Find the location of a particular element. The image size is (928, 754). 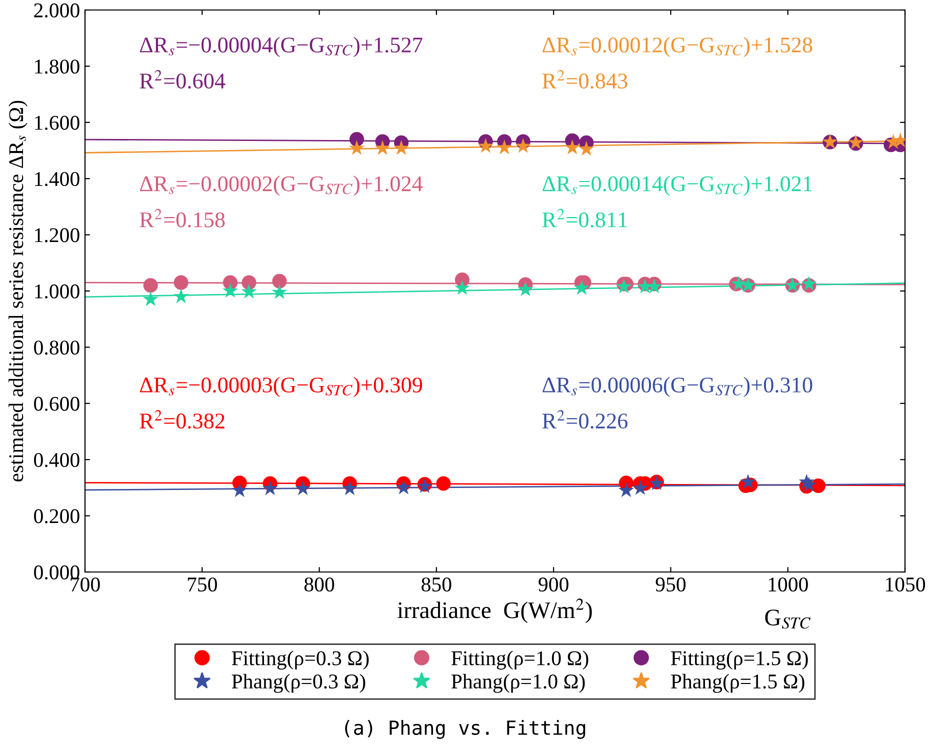

annotation: R$^{2}$=0.811 is located at coordinates (584, 218).